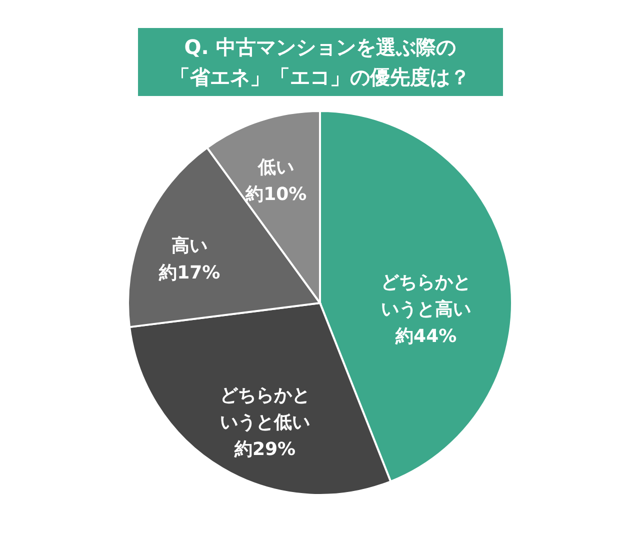 The width and height of the screenshot is (640, 540). Describe the element at coordinates (425, 336) in the screenshot. I see `data-label: 約44%` at that location.